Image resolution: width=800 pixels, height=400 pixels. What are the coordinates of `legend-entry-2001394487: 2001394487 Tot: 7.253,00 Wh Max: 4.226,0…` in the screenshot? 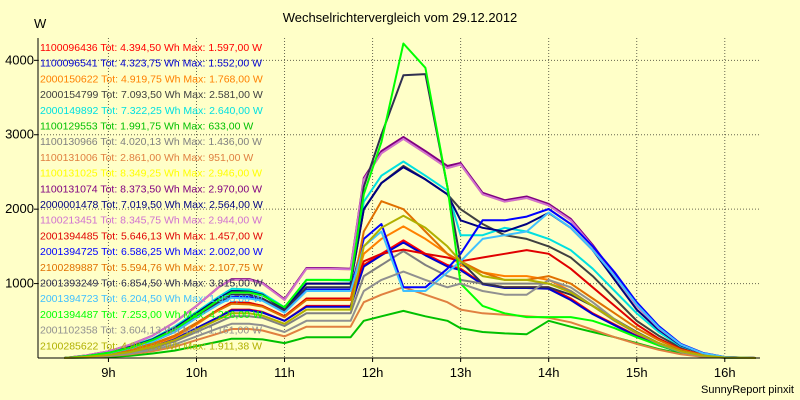 It's located at (151, 315).